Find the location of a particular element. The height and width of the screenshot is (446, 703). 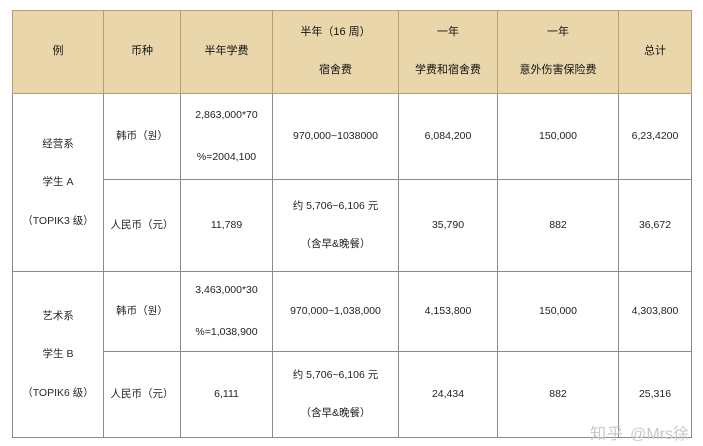

half-year-dorm-line-1: 970,000~1038000 is located at coordinates (335, 135).